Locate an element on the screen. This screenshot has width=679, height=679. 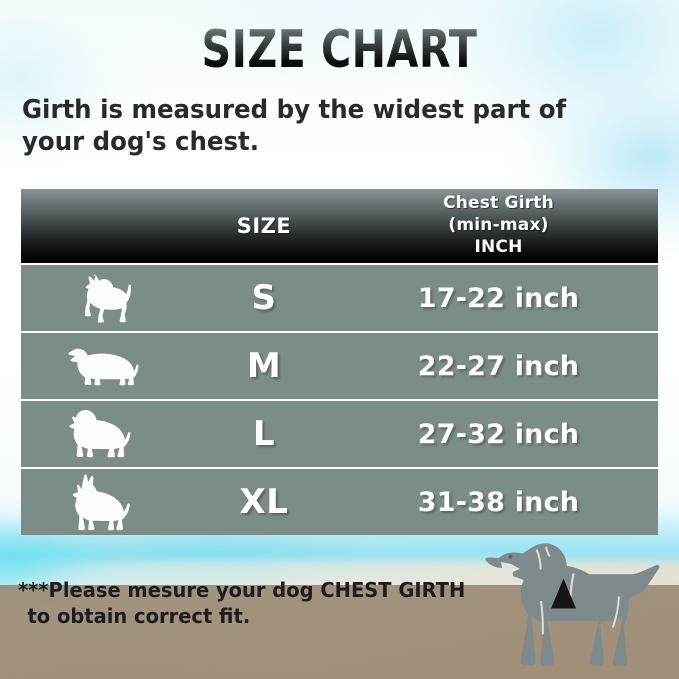
girth-value: 27-32 inch is located at coordinates (498, 434).